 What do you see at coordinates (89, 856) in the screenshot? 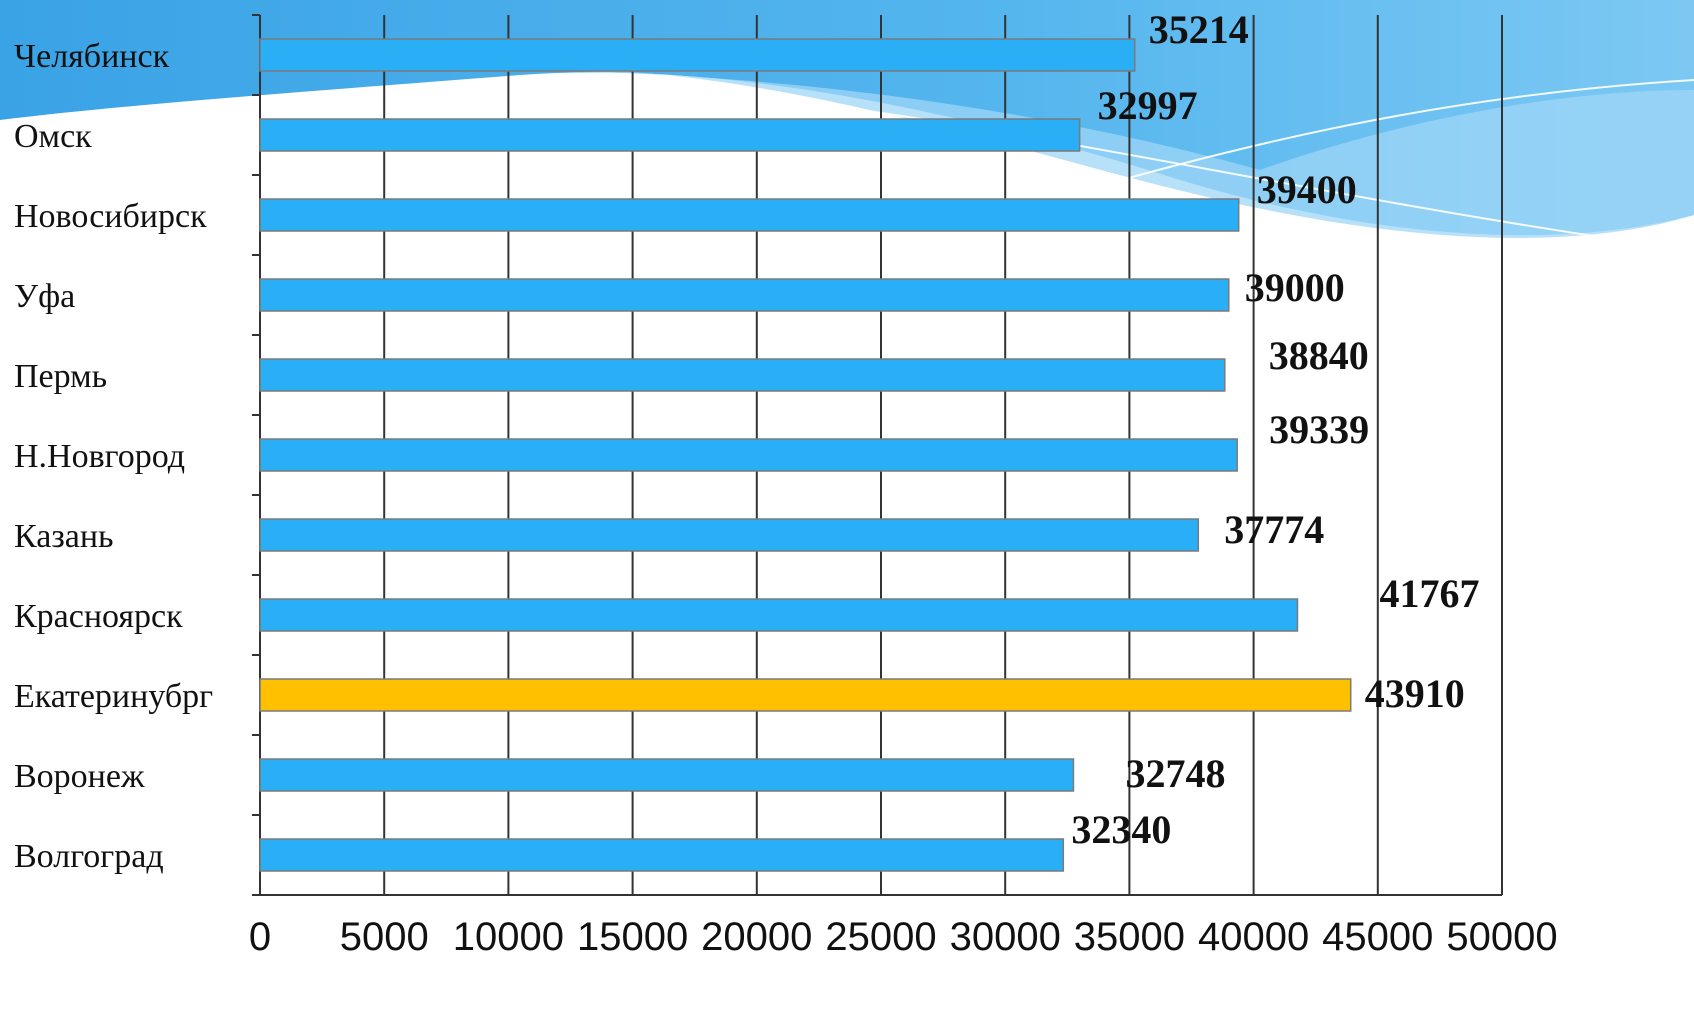
I see `category-label: Волгоград` at bounding box center [89, 856].